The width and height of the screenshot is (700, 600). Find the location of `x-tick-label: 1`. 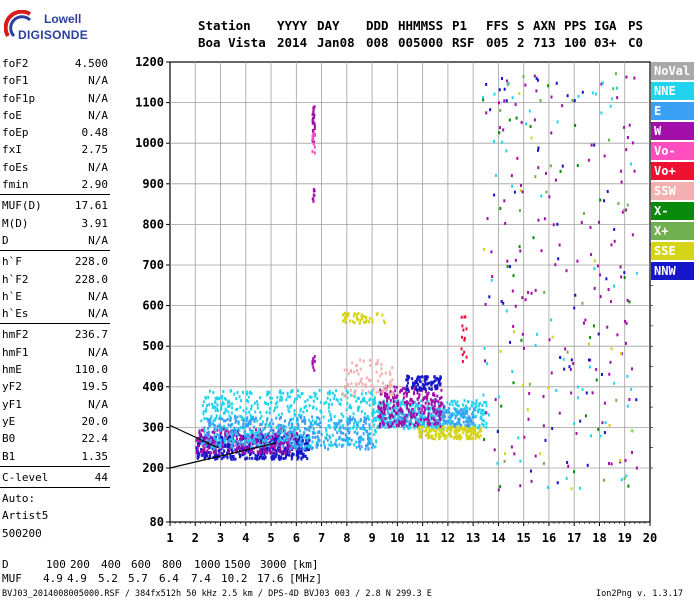

x-tick-label: 1 is located at coordinates (169, 538).